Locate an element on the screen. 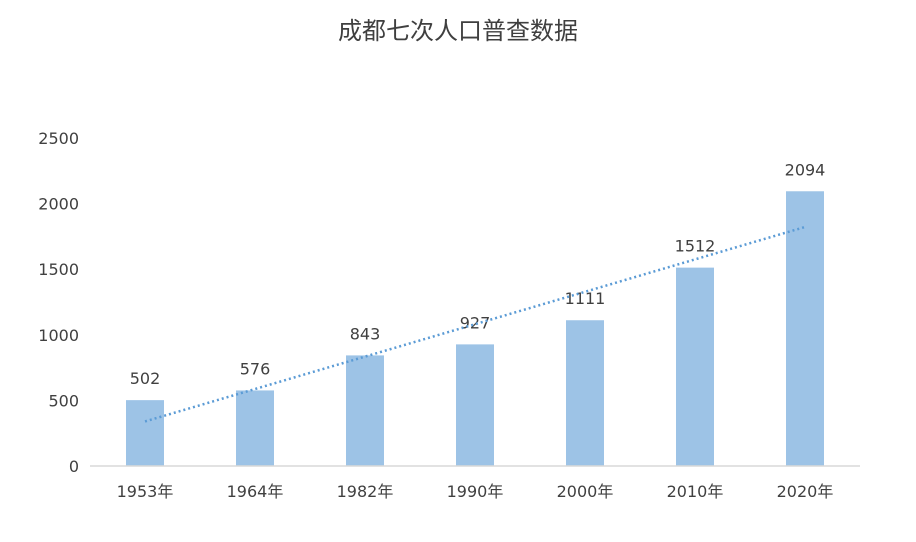  y-tick-label: 0 is located at coordinates (74, 466).